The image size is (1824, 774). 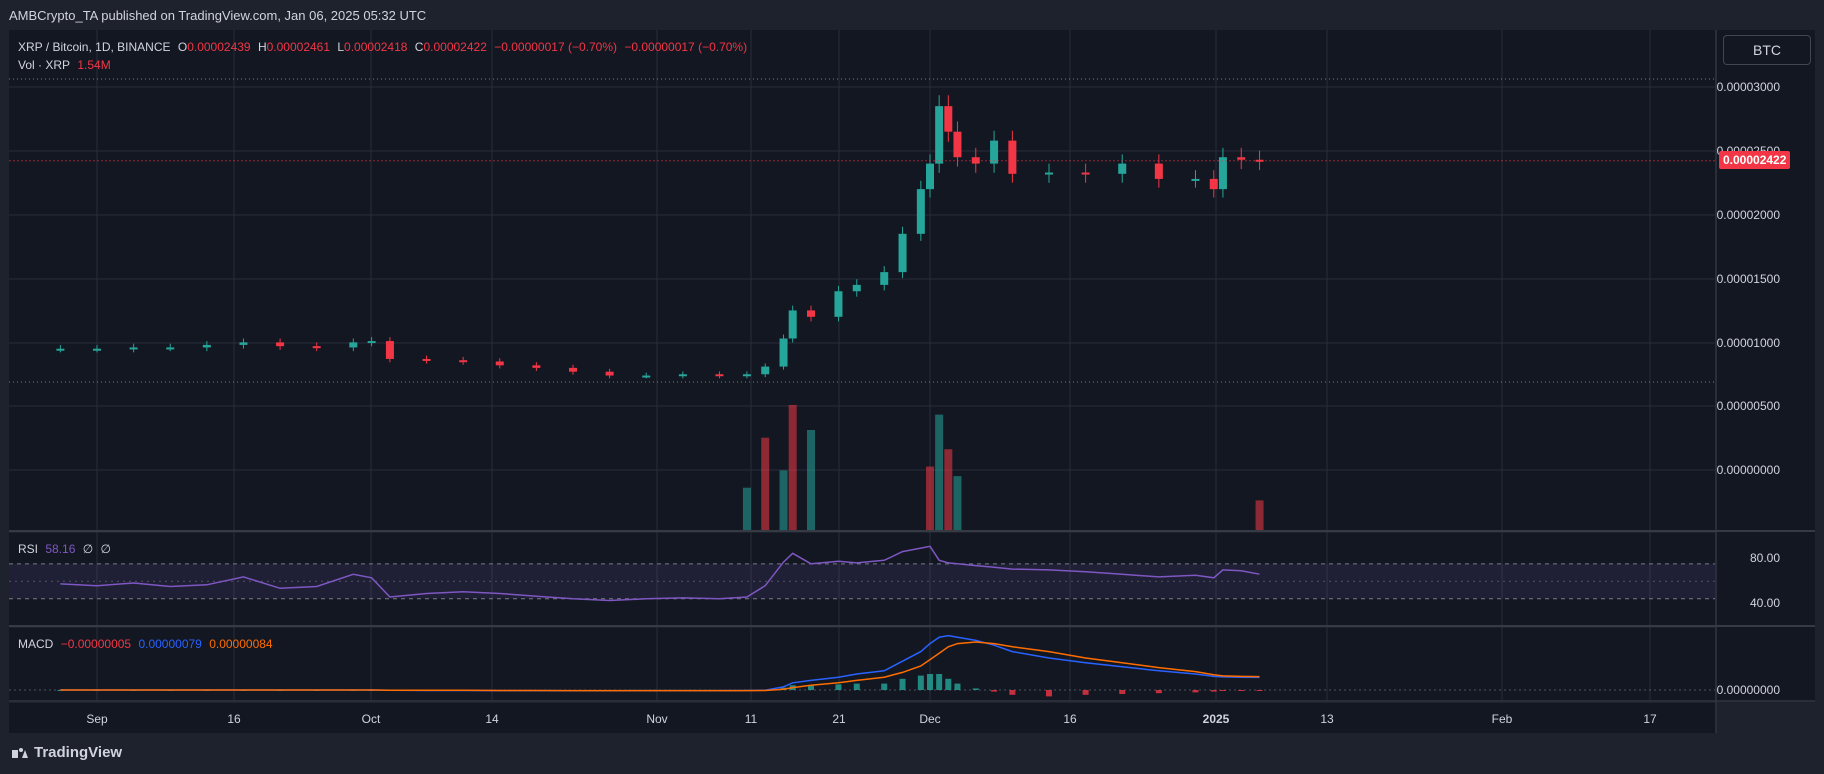 I want to click on macd-legend: MACD −0.00000005 0.00000079 0.00000084, so click(x=147, y=644).